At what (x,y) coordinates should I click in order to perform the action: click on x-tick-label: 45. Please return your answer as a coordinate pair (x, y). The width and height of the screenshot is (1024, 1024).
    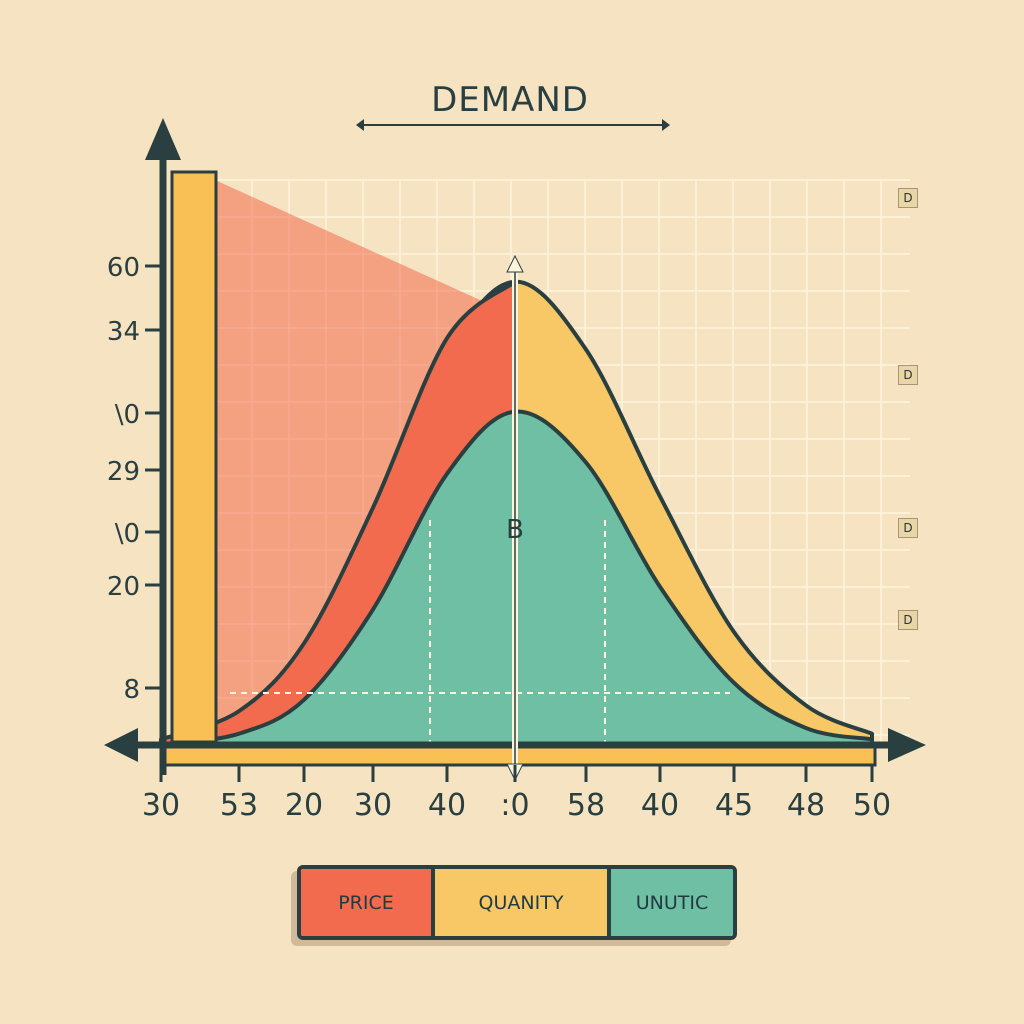
    Looking at the image, I should click on (734, 805).